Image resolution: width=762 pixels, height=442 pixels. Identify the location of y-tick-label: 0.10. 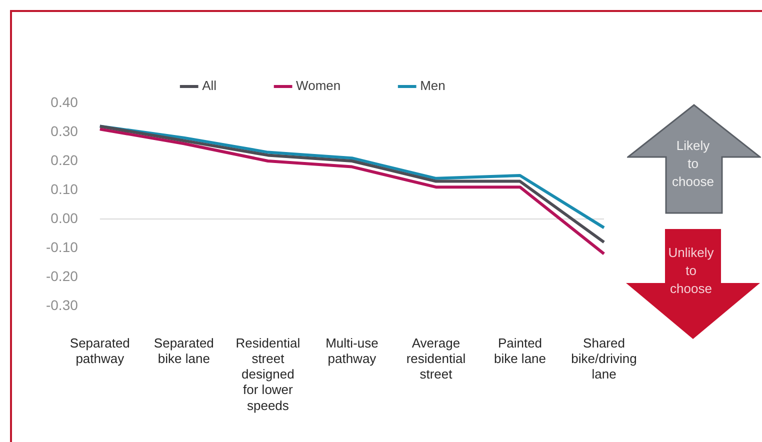
(64, 188).